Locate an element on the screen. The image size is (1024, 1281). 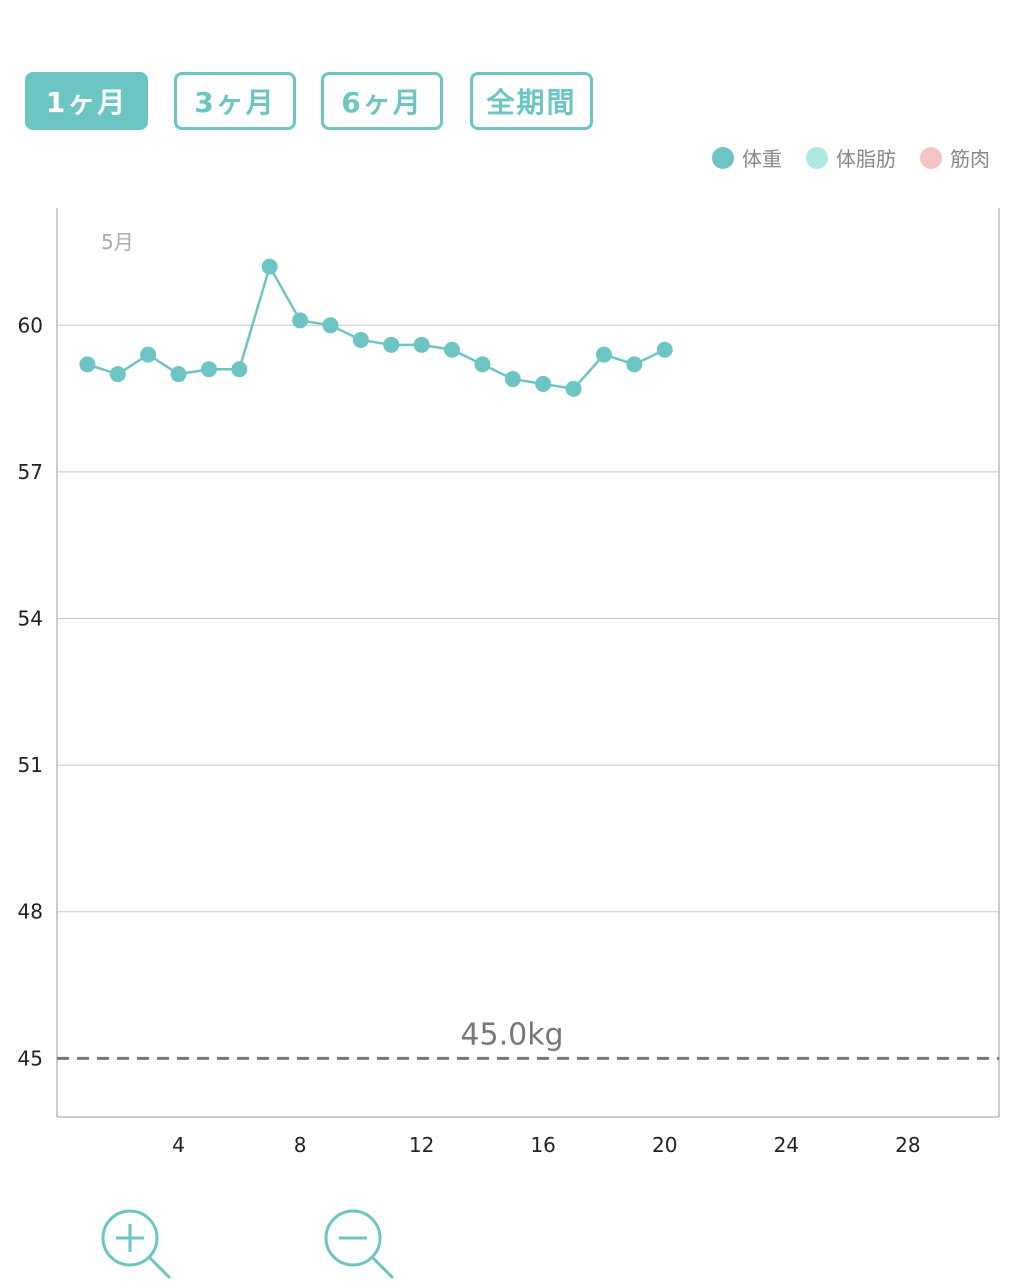
x-tick-label: 24 is located at coordinates (786, 1145).